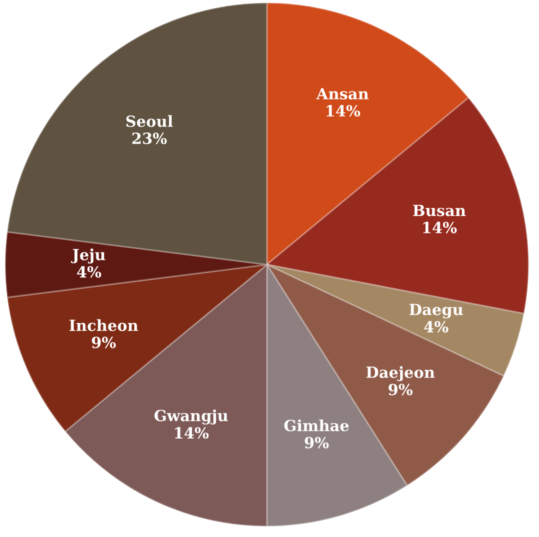 The width and height of the screenshot is (539, 537). What do you see at coordinates (439, 210) in the screenshot?
I see `slice-label: Busan` at bounding box center [439, 210].